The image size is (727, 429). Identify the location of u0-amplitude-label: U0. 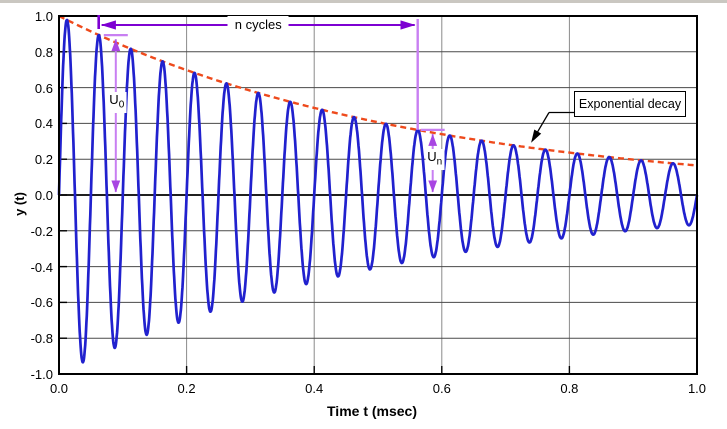
(117, 102).